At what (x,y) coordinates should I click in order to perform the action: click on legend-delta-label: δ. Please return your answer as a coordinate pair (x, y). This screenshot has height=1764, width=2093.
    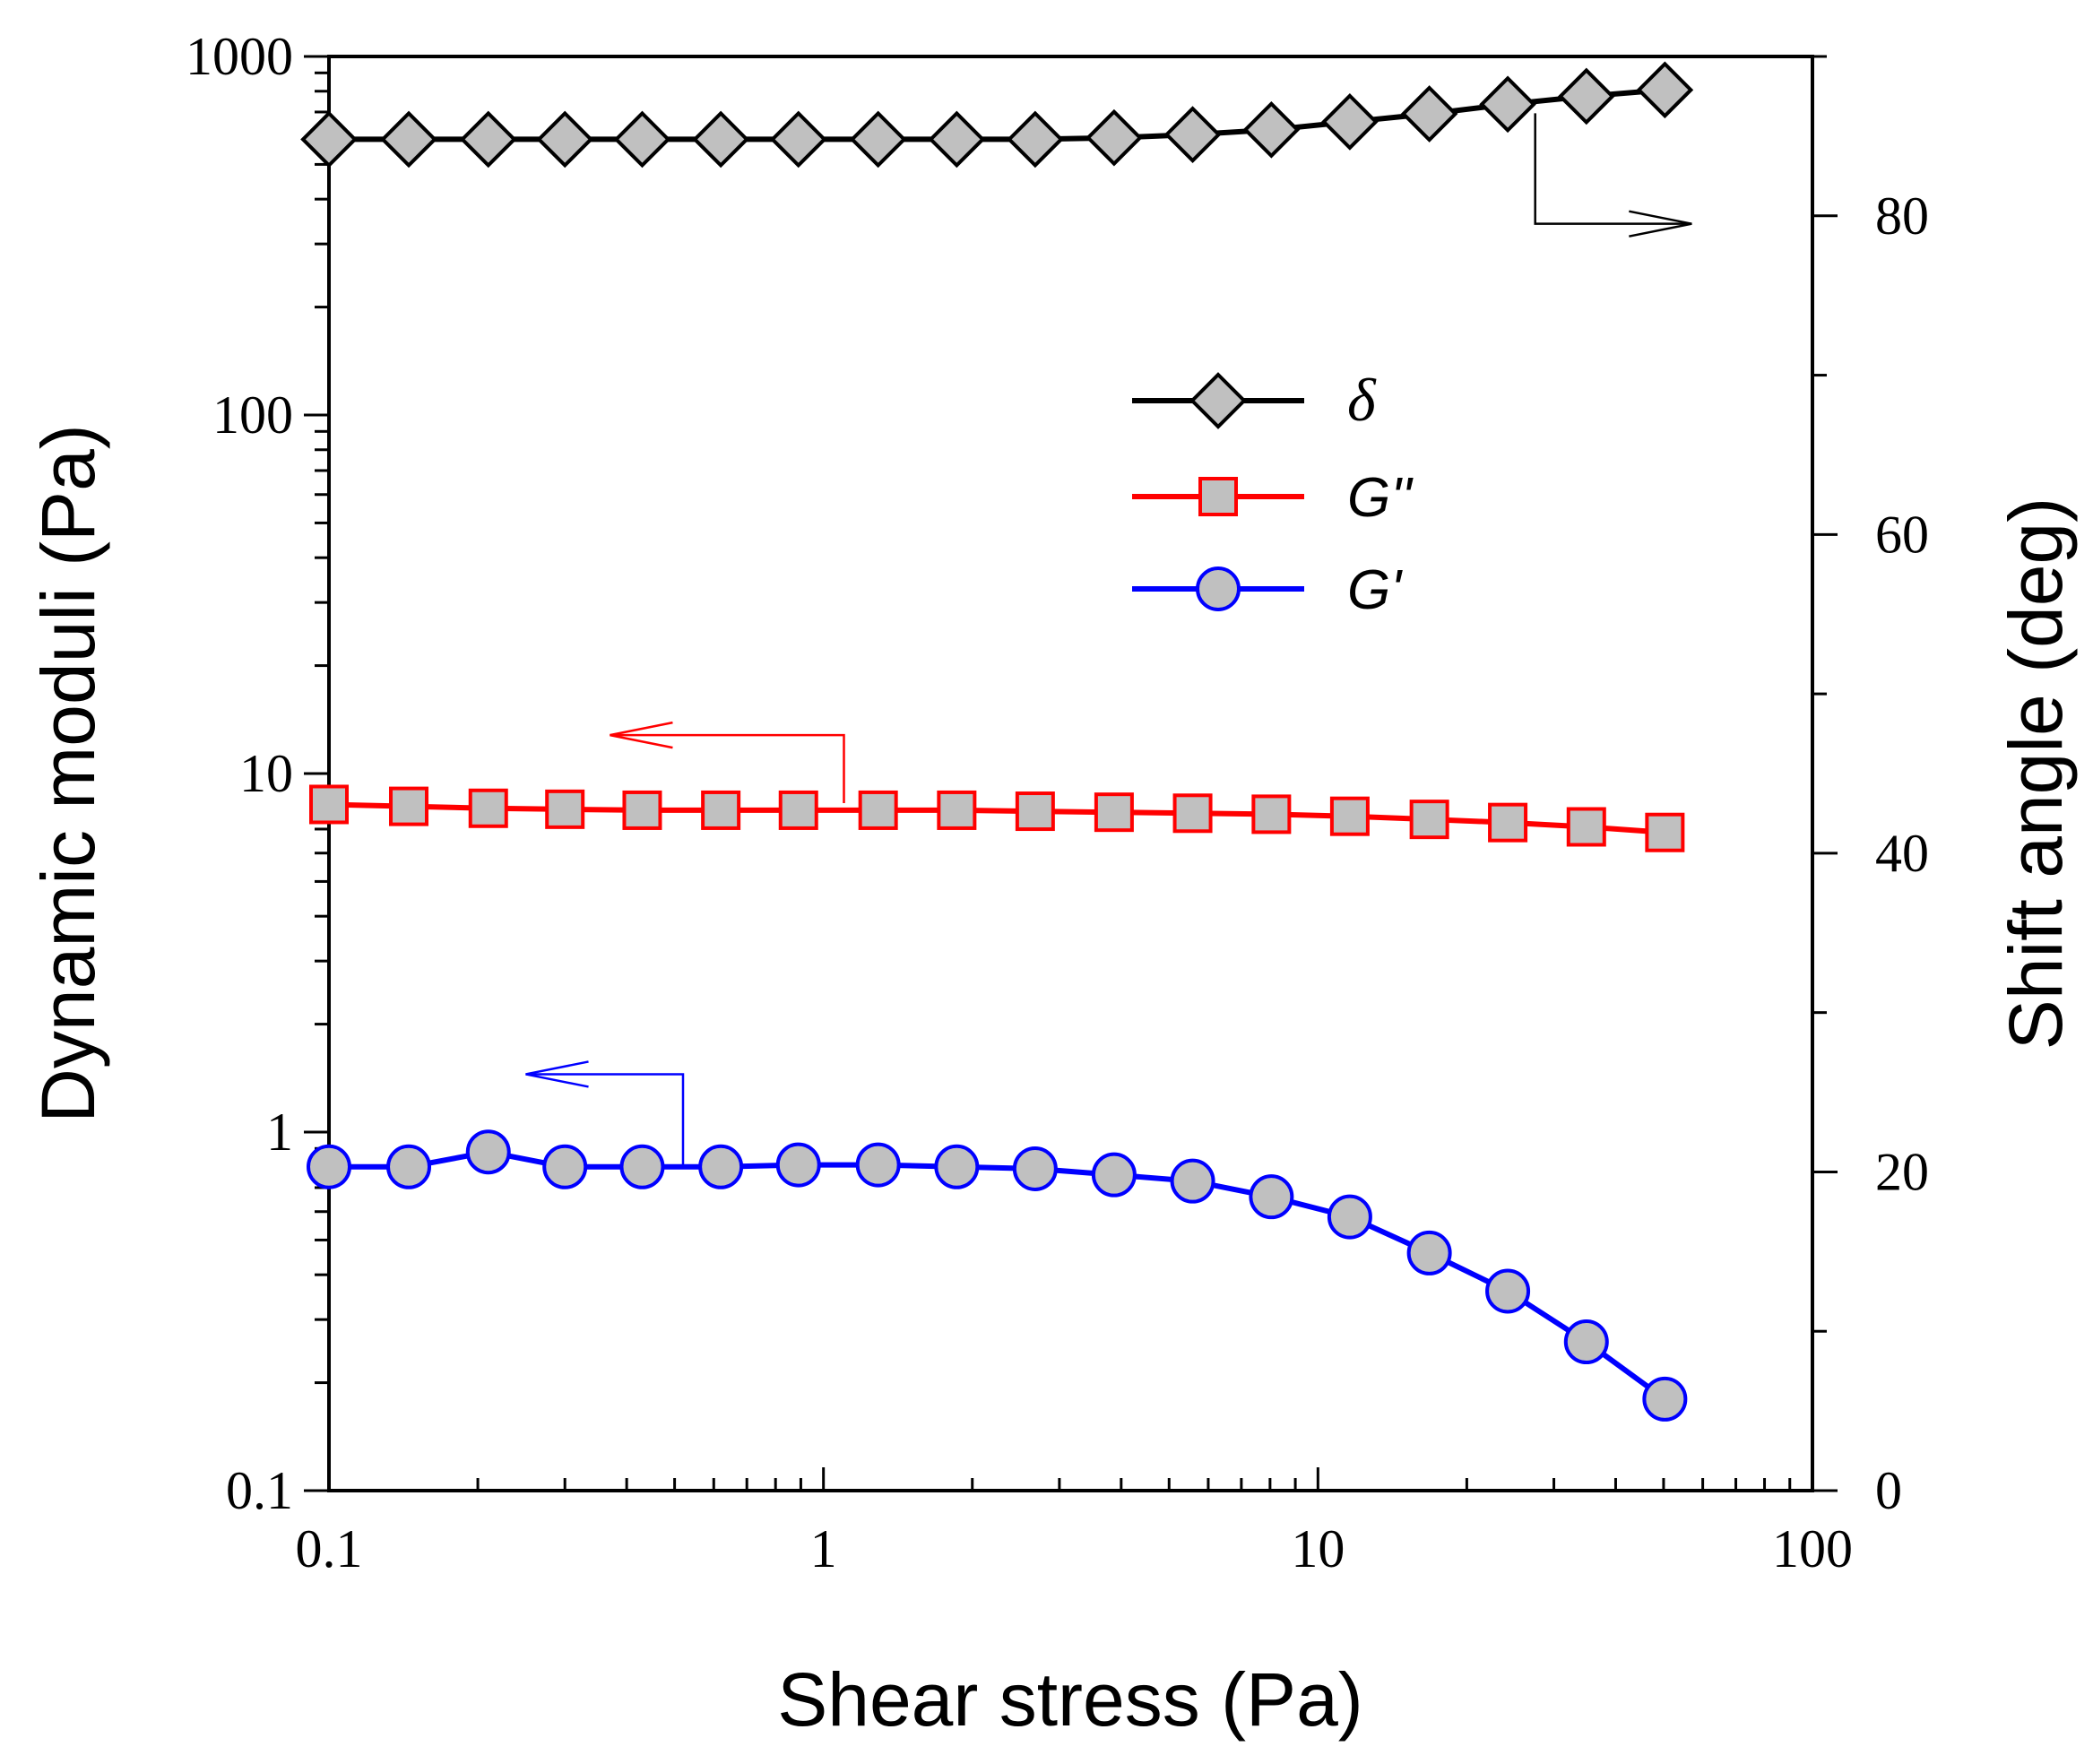
    Looking at the image, I should click on (1362, 400).